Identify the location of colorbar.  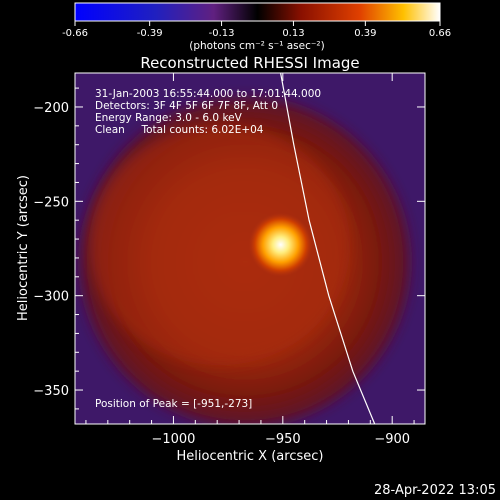
(257, 12).